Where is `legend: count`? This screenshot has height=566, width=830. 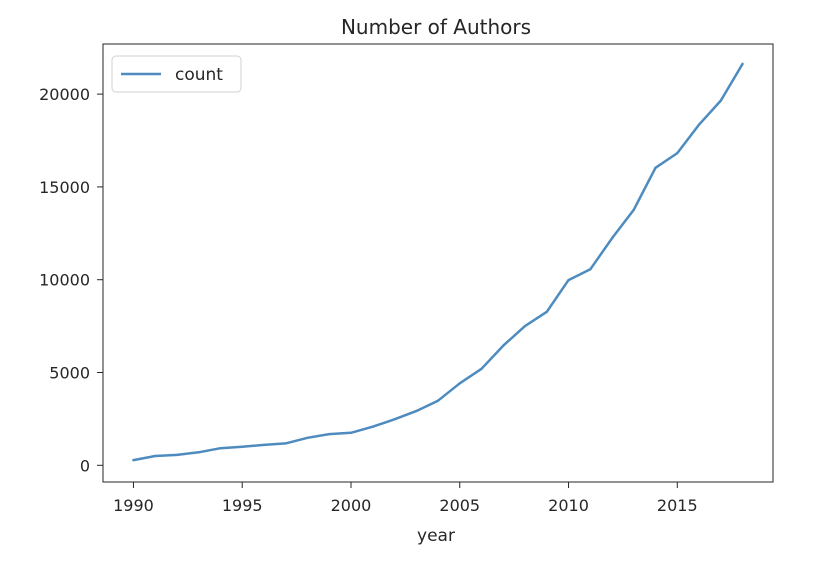
legend: count is located at coordinates (176, 74).